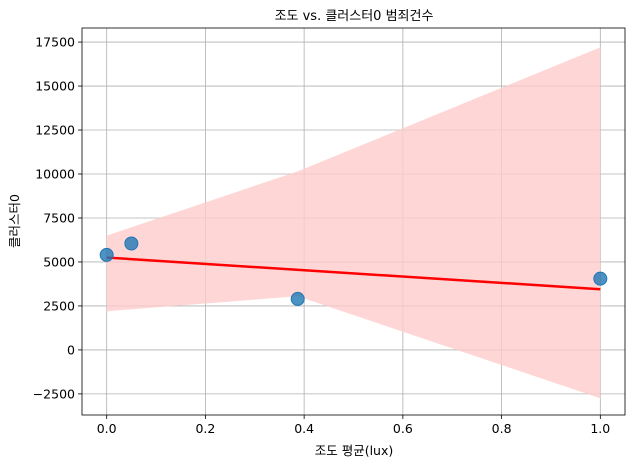 The image size is (634, 466). Describe the element at coordinates (354, 16) in the screenshot. I see `chart-title: 조도 vs. 클러스터0 범죄건수` at that location.